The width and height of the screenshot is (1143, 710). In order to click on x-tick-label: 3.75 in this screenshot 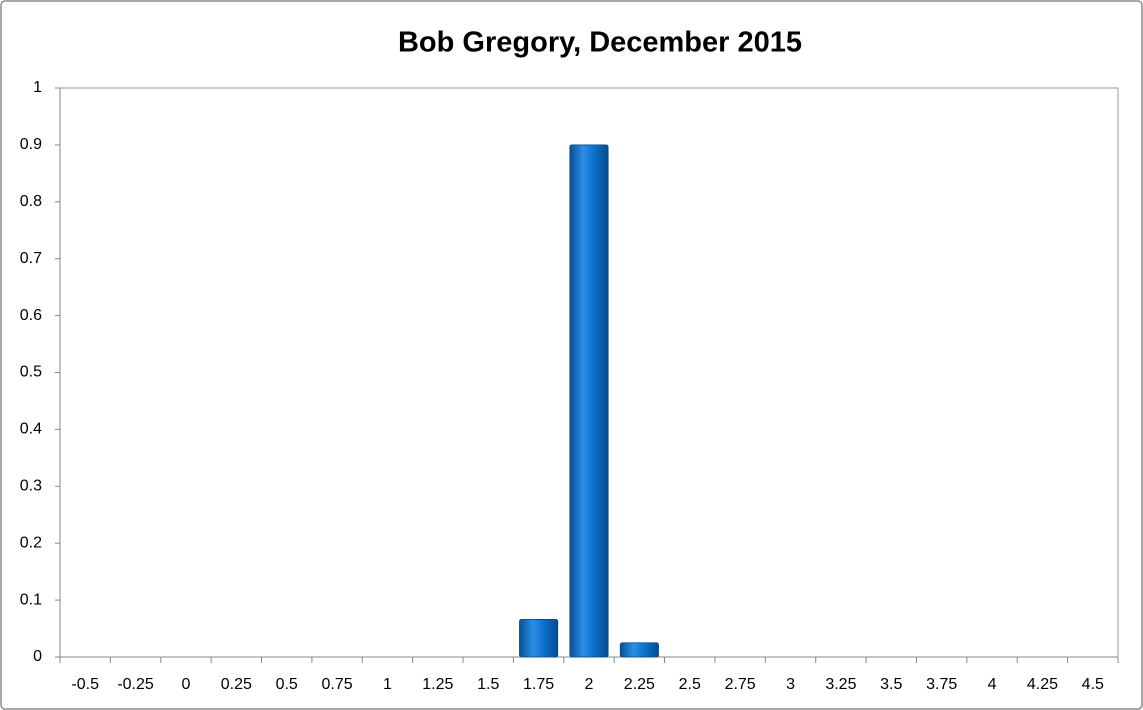, I will do `click(941, 684)`.